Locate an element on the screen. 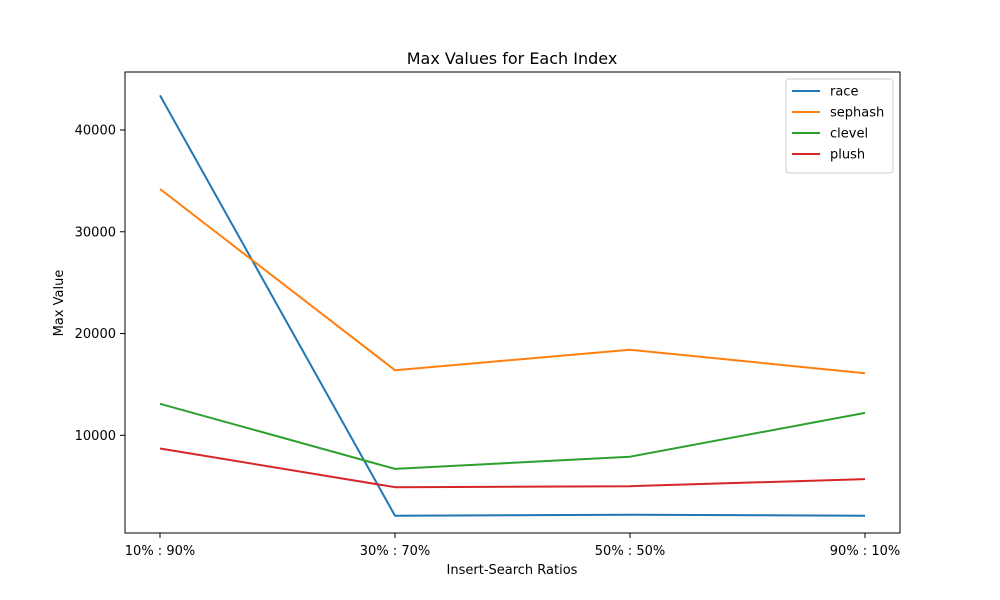  series-line-plush is located at coordinates (512, 468).